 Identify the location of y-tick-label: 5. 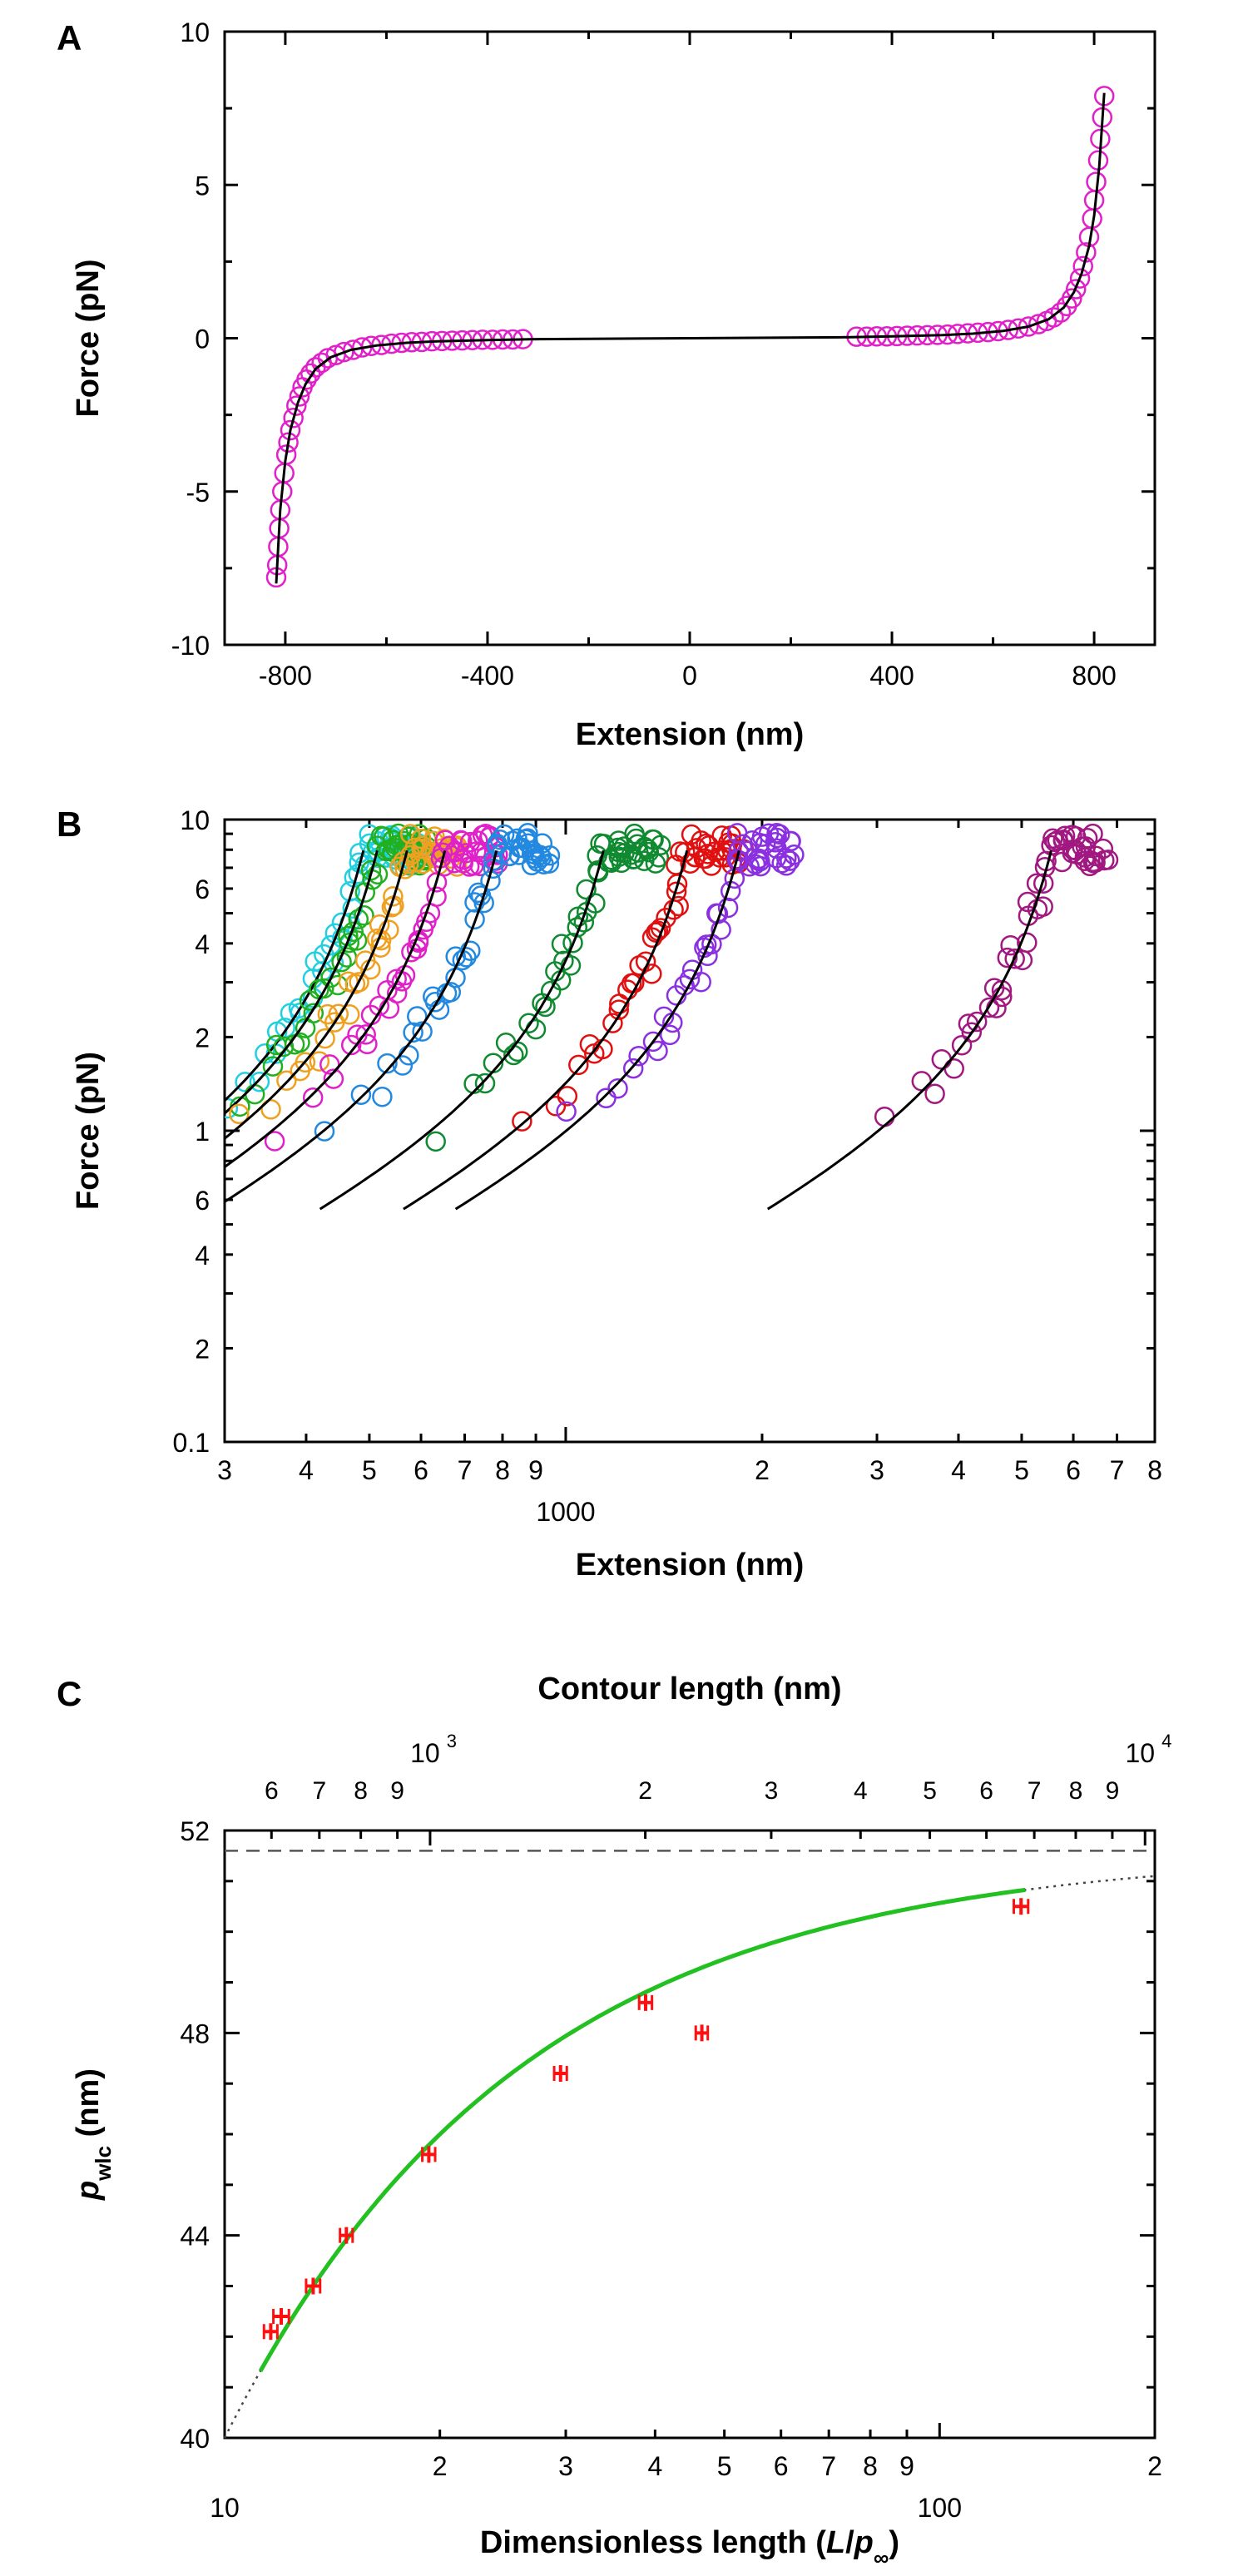
(202, 186).